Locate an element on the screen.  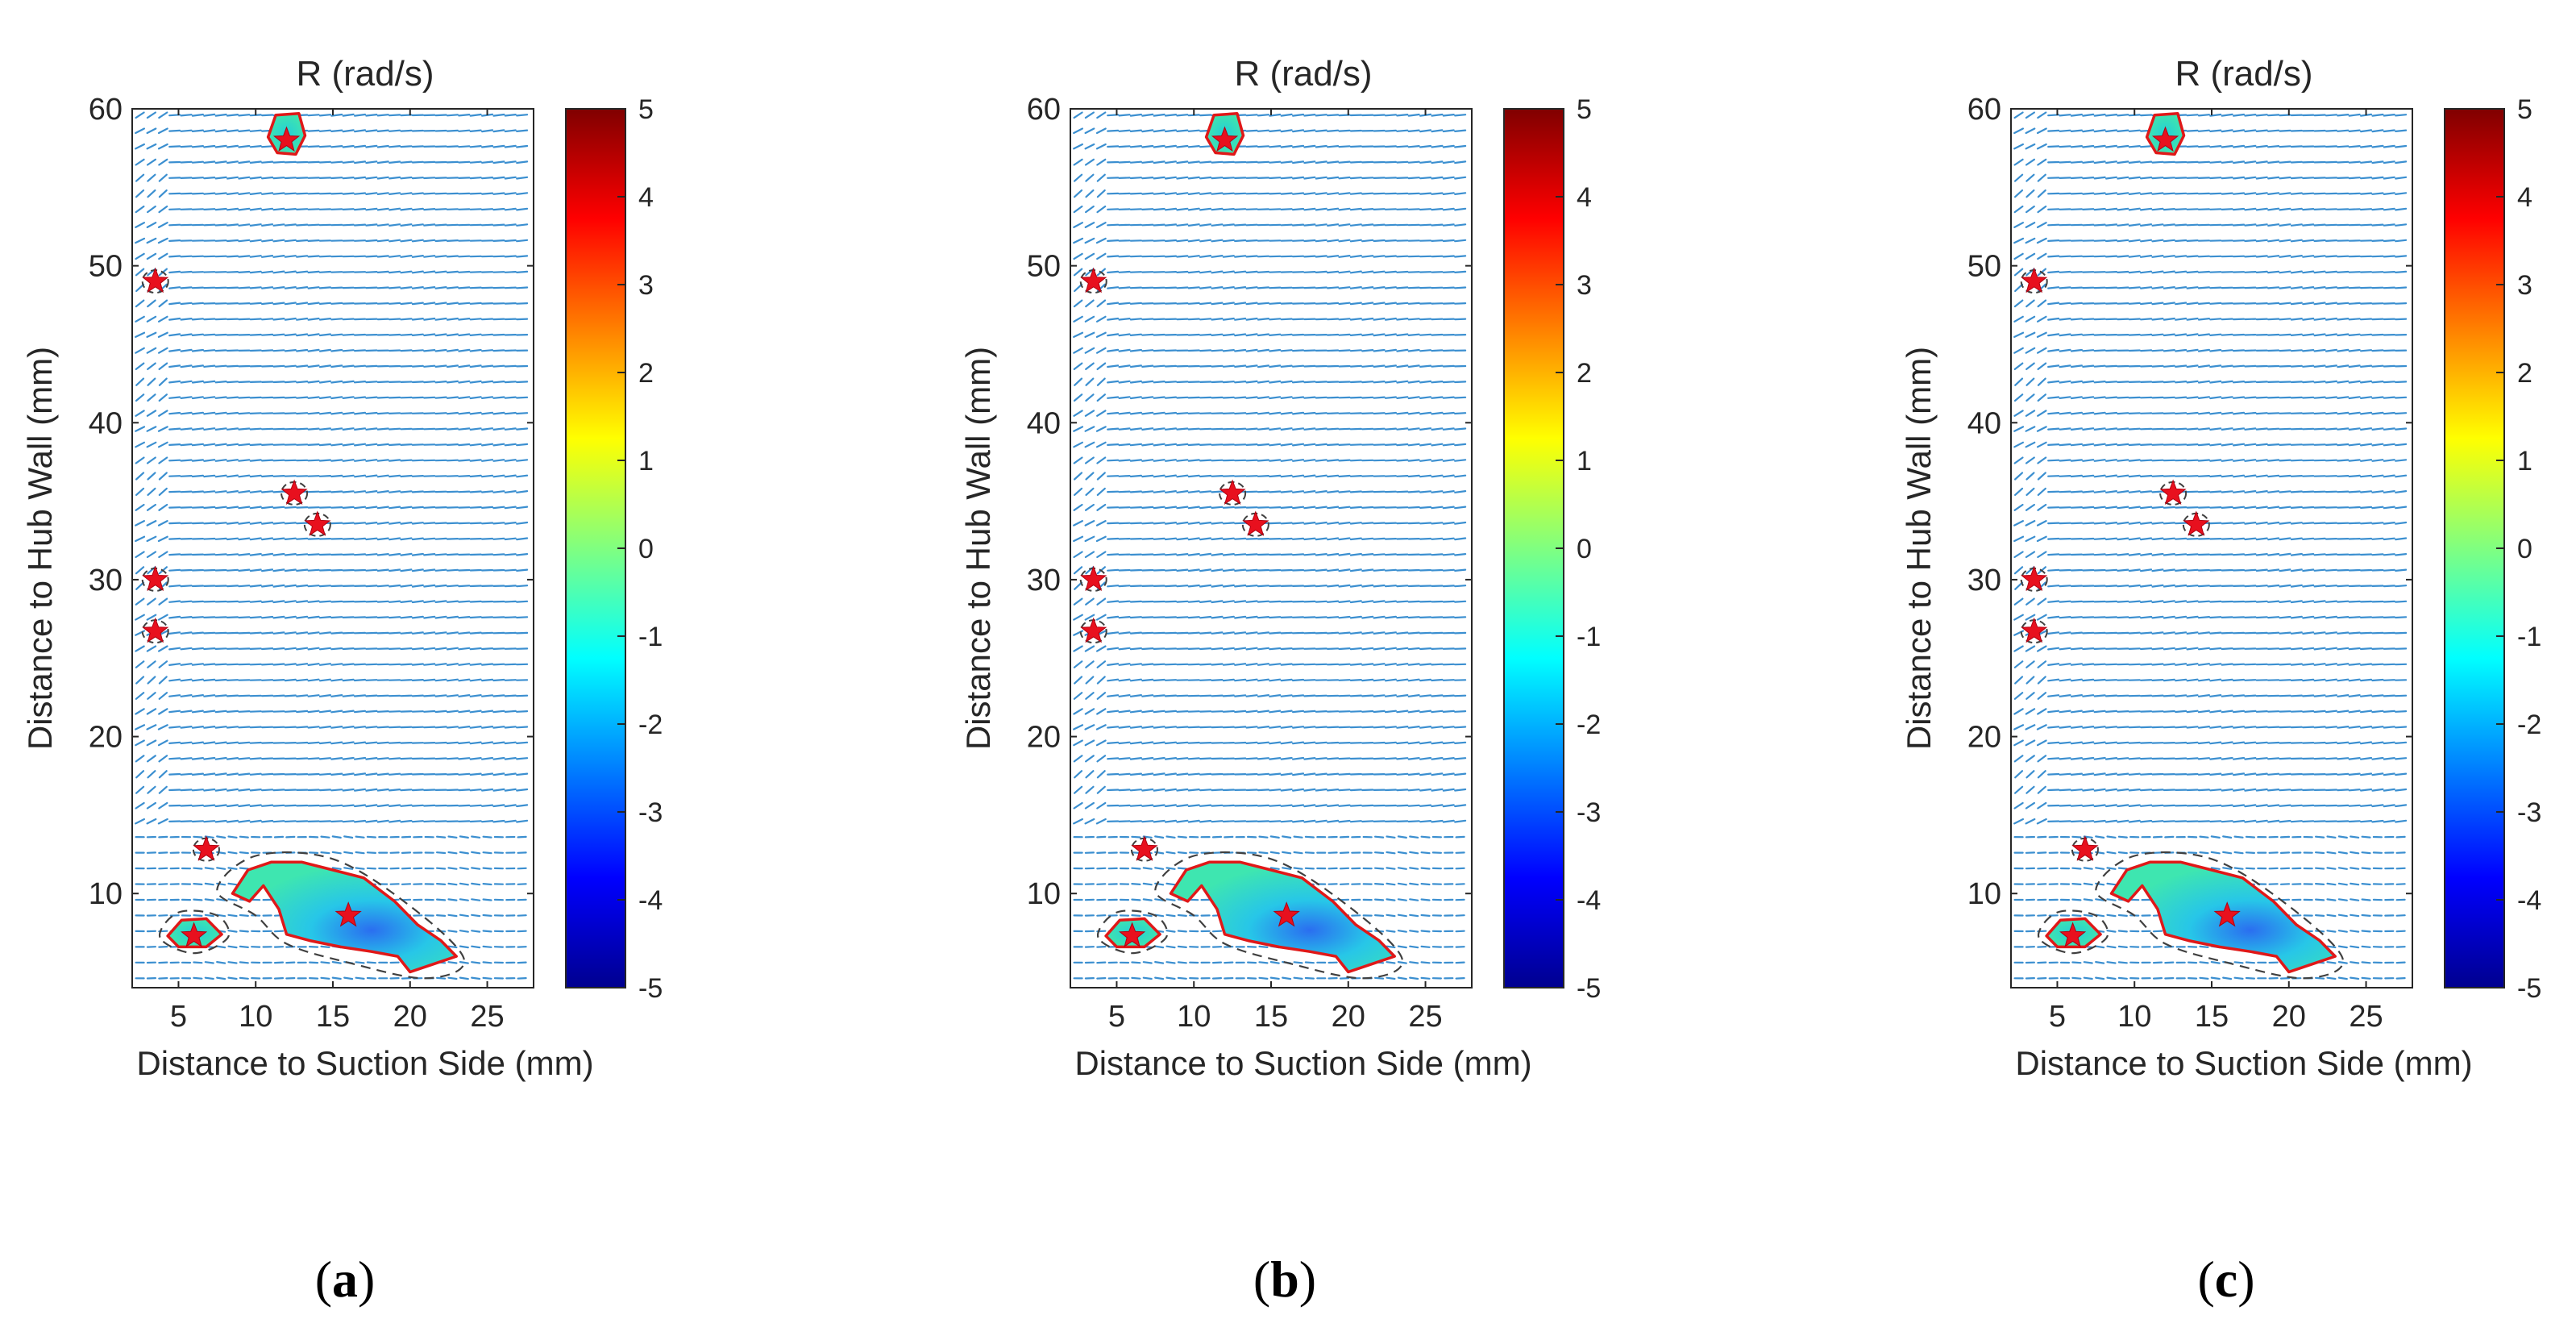
caption-open: ( is located at coordinates (1261, 1279).